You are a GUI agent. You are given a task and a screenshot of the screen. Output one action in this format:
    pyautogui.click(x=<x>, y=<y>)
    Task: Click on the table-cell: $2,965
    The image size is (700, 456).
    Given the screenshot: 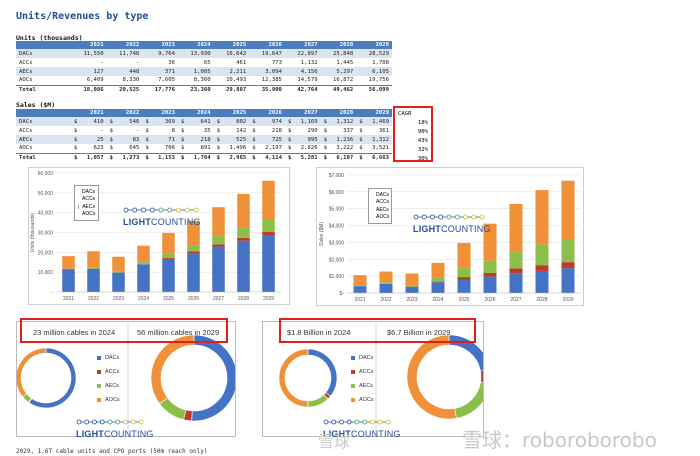 What is the action you would take?
    pyautogui.click(x=231, y=157)
    